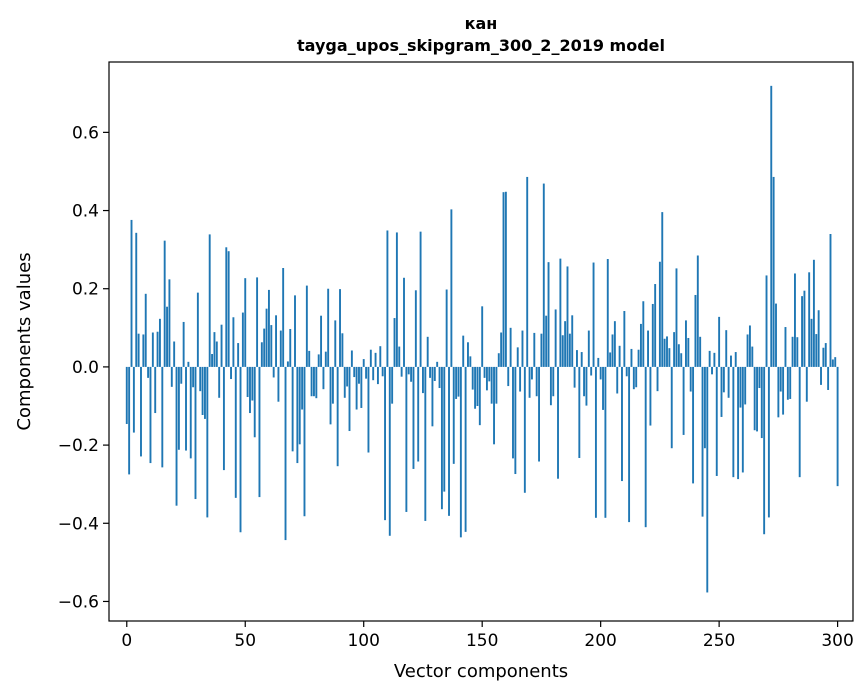 The height and width of the screenshot is (696, 867). What do you see at coordinates (481, 23) in the screenshot?
I see `chart-title: кан` at bounding box center [481, 23].